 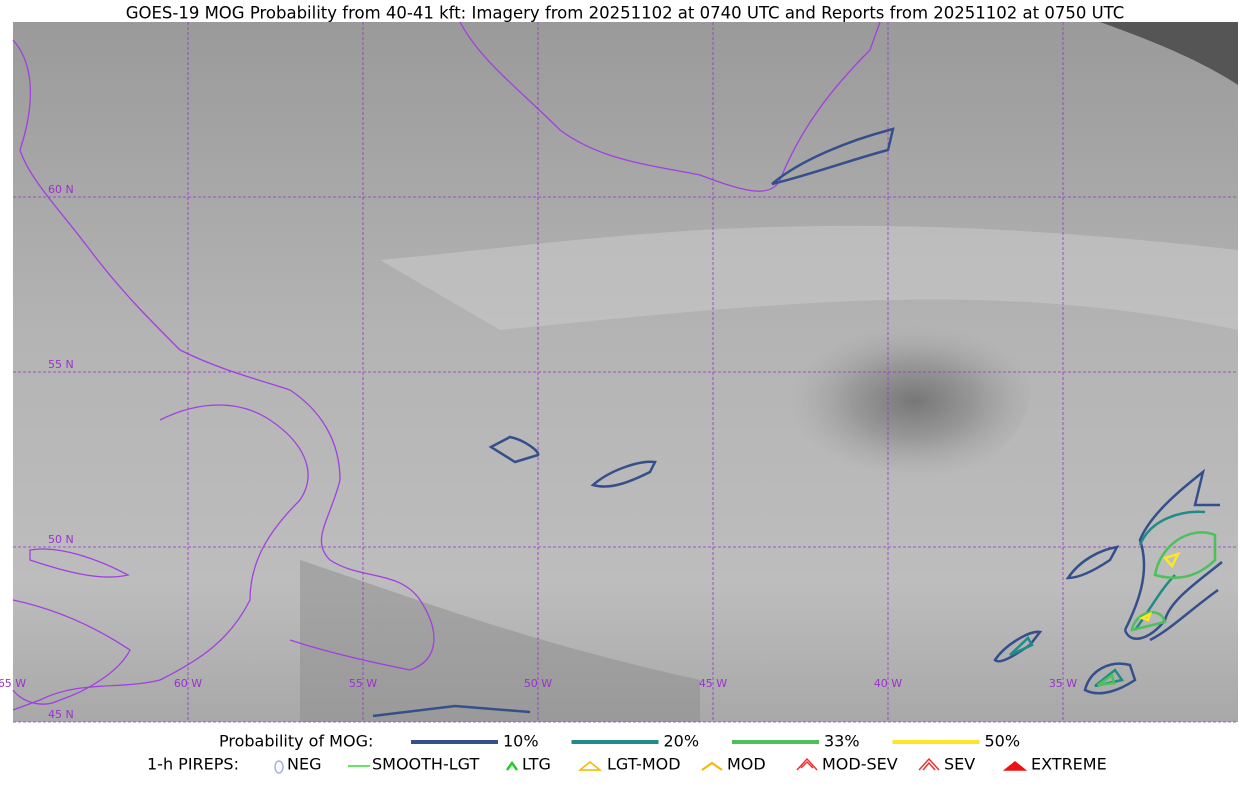 I want to click on lat-label: 50 N, so click(x=61, y=539).